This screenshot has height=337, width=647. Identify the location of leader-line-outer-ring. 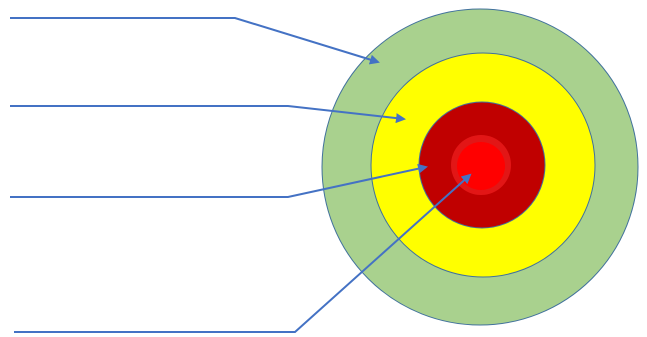
(195, 41).